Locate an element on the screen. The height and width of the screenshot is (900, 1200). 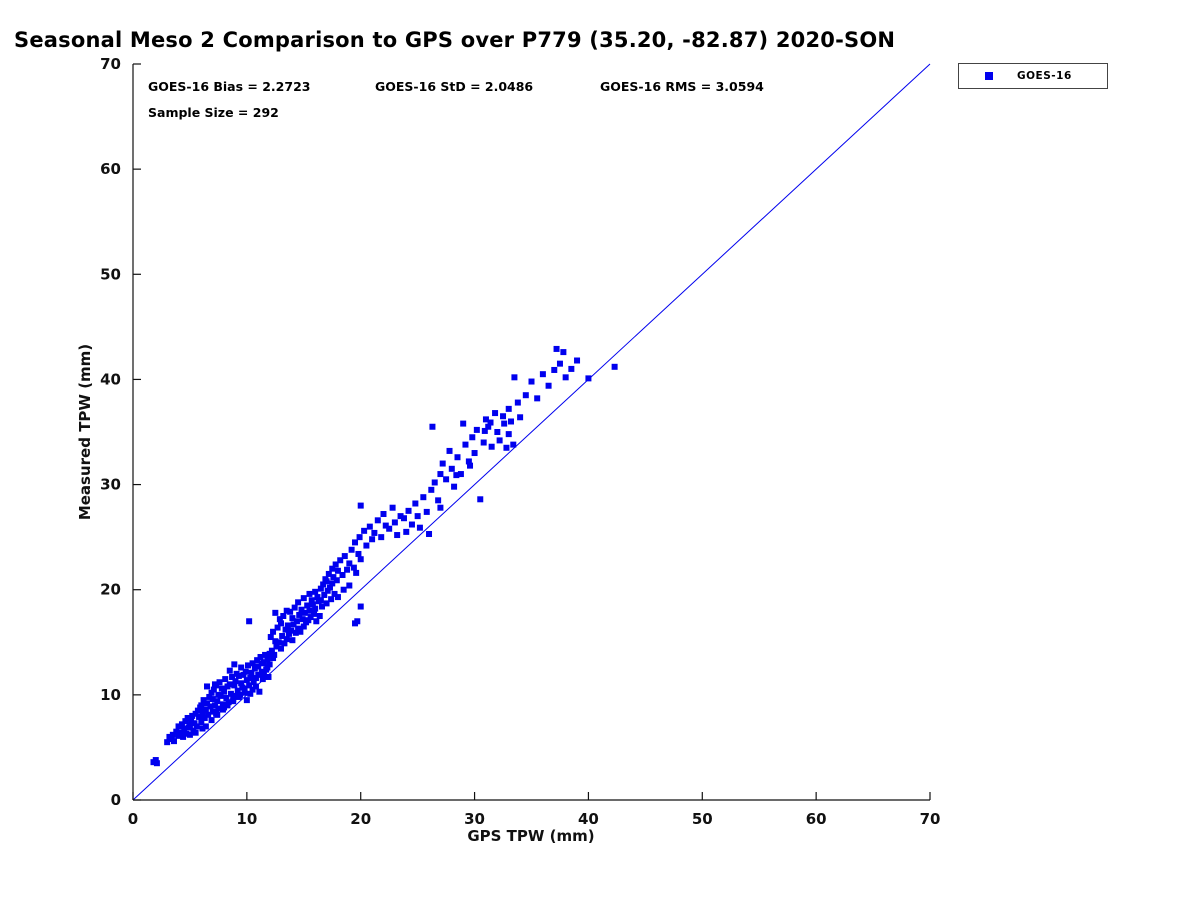
x-tick-label: 50 is located at coordinates (702, 819).